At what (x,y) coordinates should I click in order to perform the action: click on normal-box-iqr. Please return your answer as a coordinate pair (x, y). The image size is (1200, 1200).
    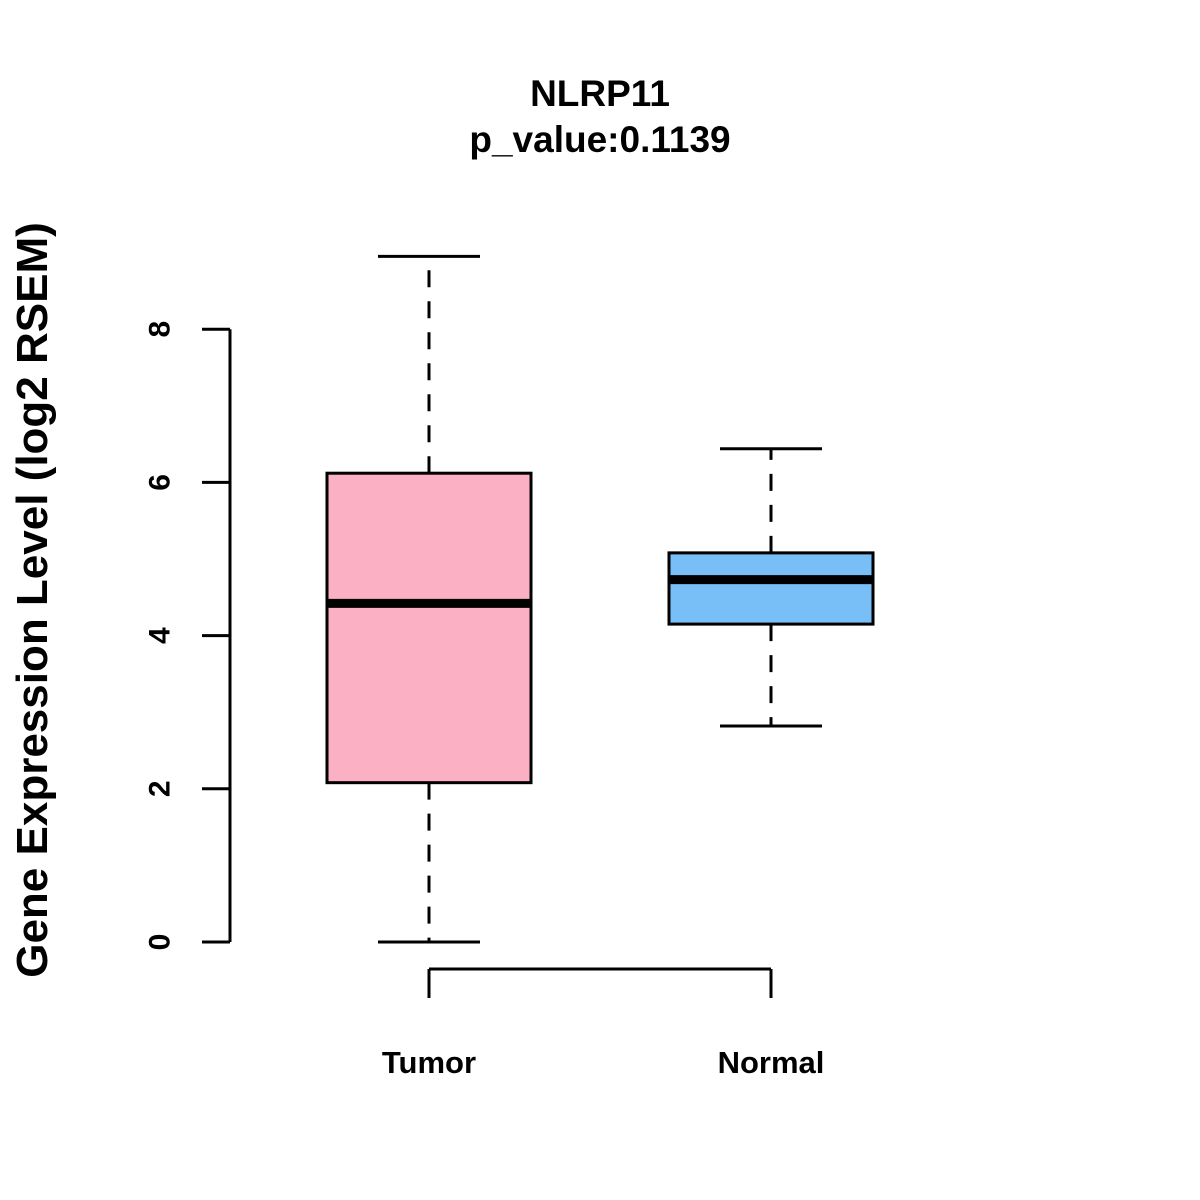
    Looking at the image, I should click on (771, 588).